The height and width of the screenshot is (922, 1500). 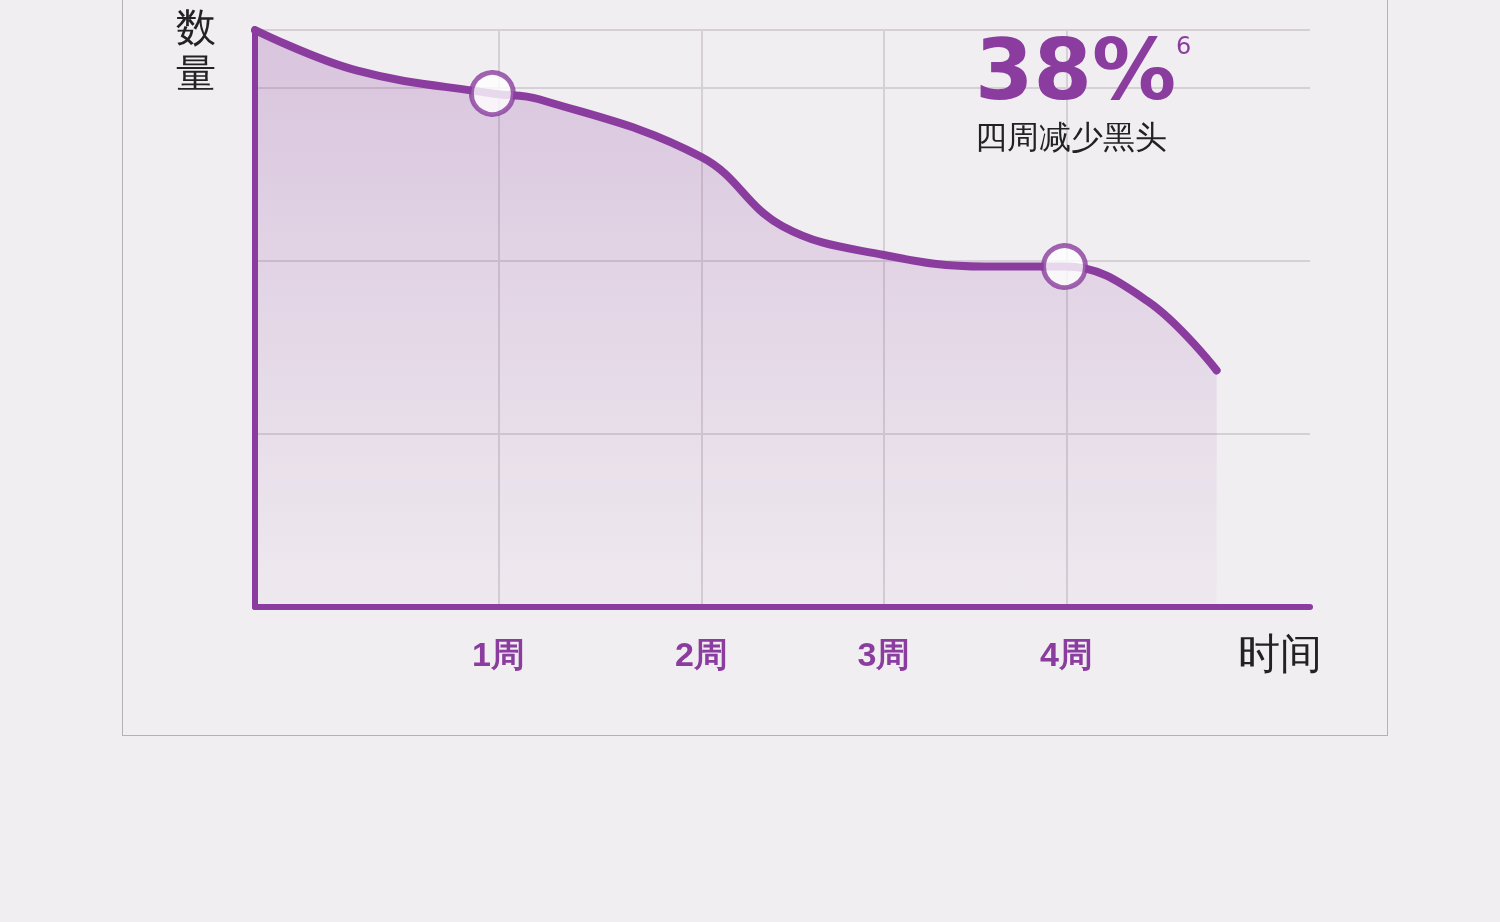 I want to click on x-tick-label: 2周, so click(x=701, y=654).